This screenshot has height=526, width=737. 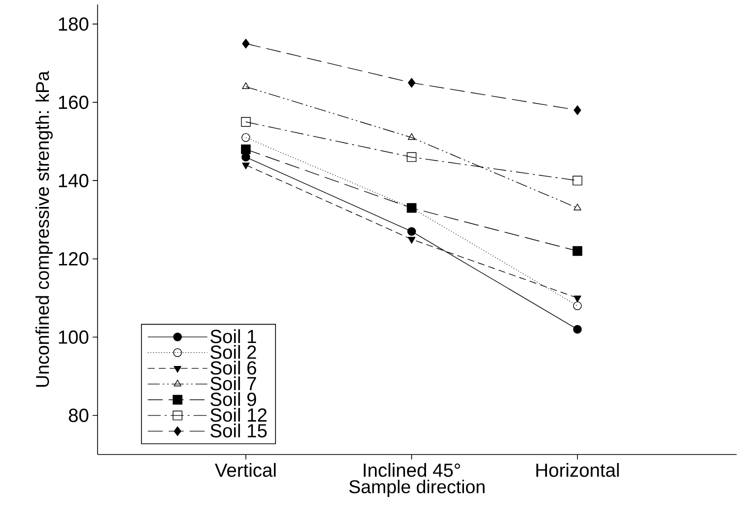 I want to click on y-tick-label: 140, so click(x=73, y=181).